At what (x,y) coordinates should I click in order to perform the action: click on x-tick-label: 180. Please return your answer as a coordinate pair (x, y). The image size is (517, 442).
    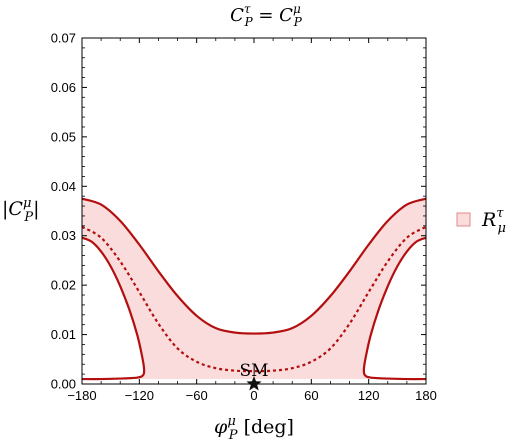
    Looking at the image, I should click on (426, 395).